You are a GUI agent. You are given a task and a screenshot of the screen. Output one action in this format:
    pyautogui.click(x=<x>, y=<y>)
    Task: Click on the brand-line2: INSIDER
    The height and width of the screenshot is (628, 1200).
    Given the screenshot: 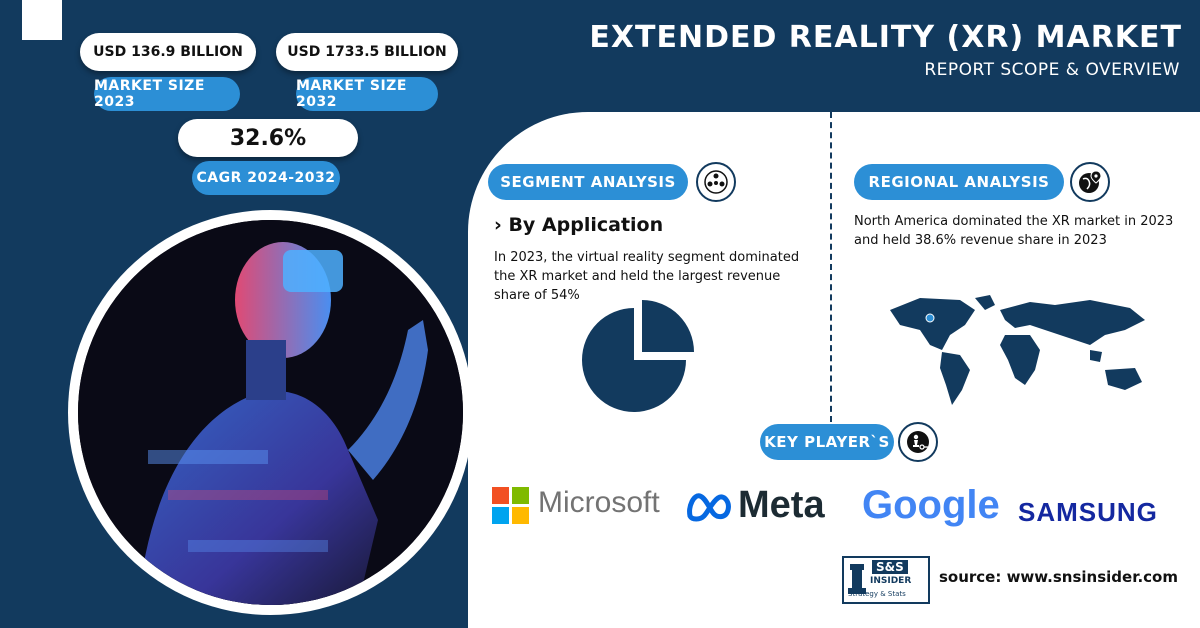 What is the action you would take?
    pyautogui.click(x=891, y=581)
    